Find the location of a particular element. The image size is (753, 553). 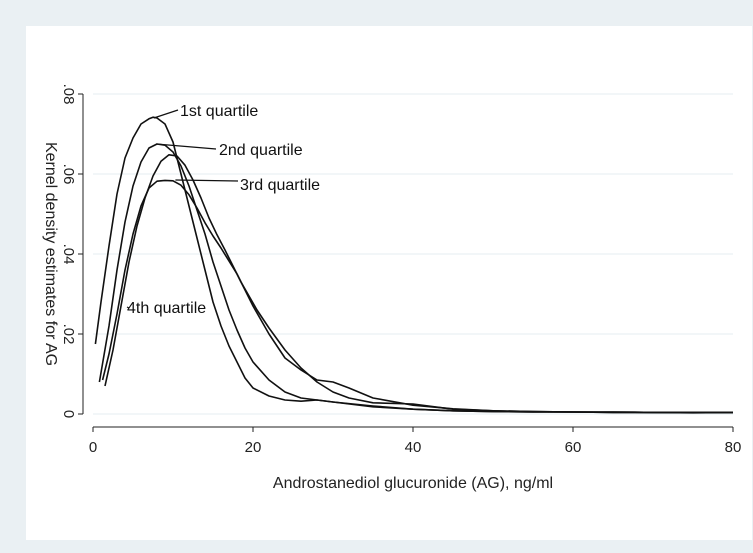

y-tick-label: .02 is located at coordinates (68, 334).